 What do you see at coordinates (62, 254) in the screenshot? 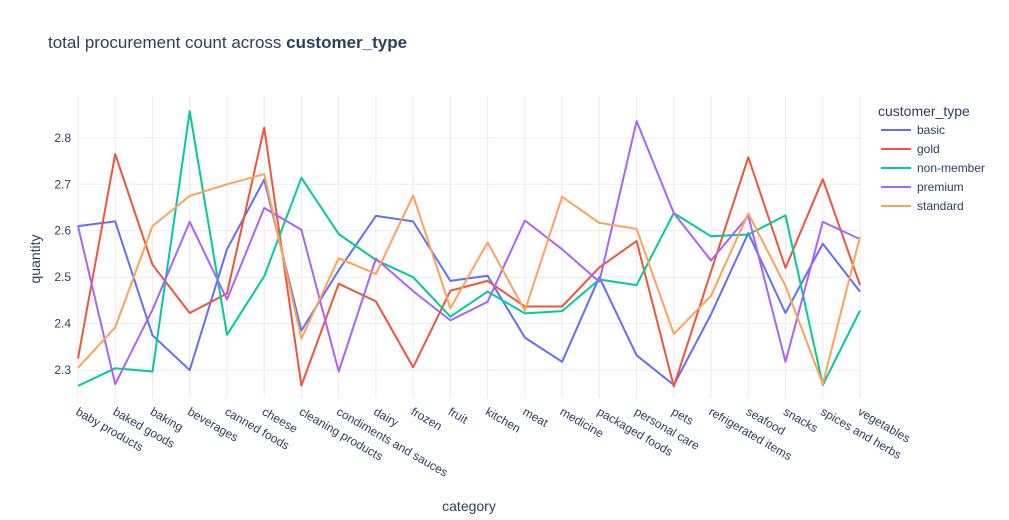
I see `y-axis-ticks: 2.3 2.4 2.5 2.6 2.7 2.8` at bounding box center [62, 254].